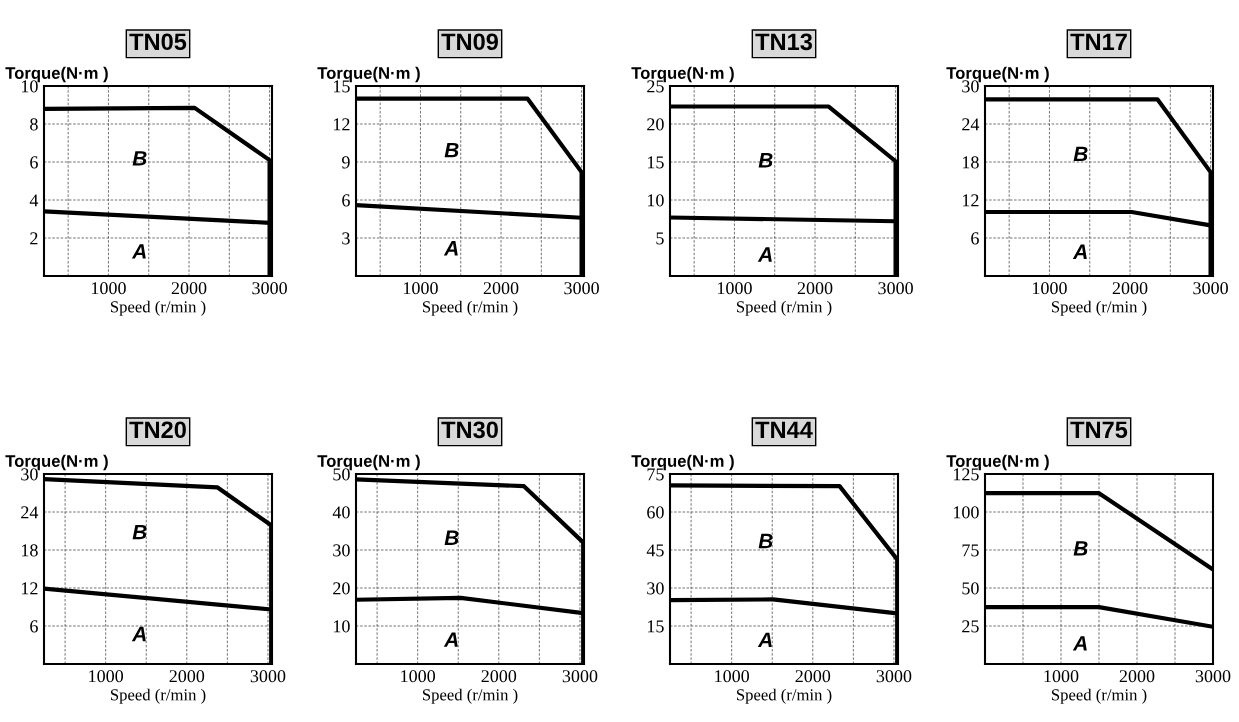  What do you see at coordinates (784, 429) in the screenshot?
I see `chart-title: TN44` at bounding box center [784, 429].